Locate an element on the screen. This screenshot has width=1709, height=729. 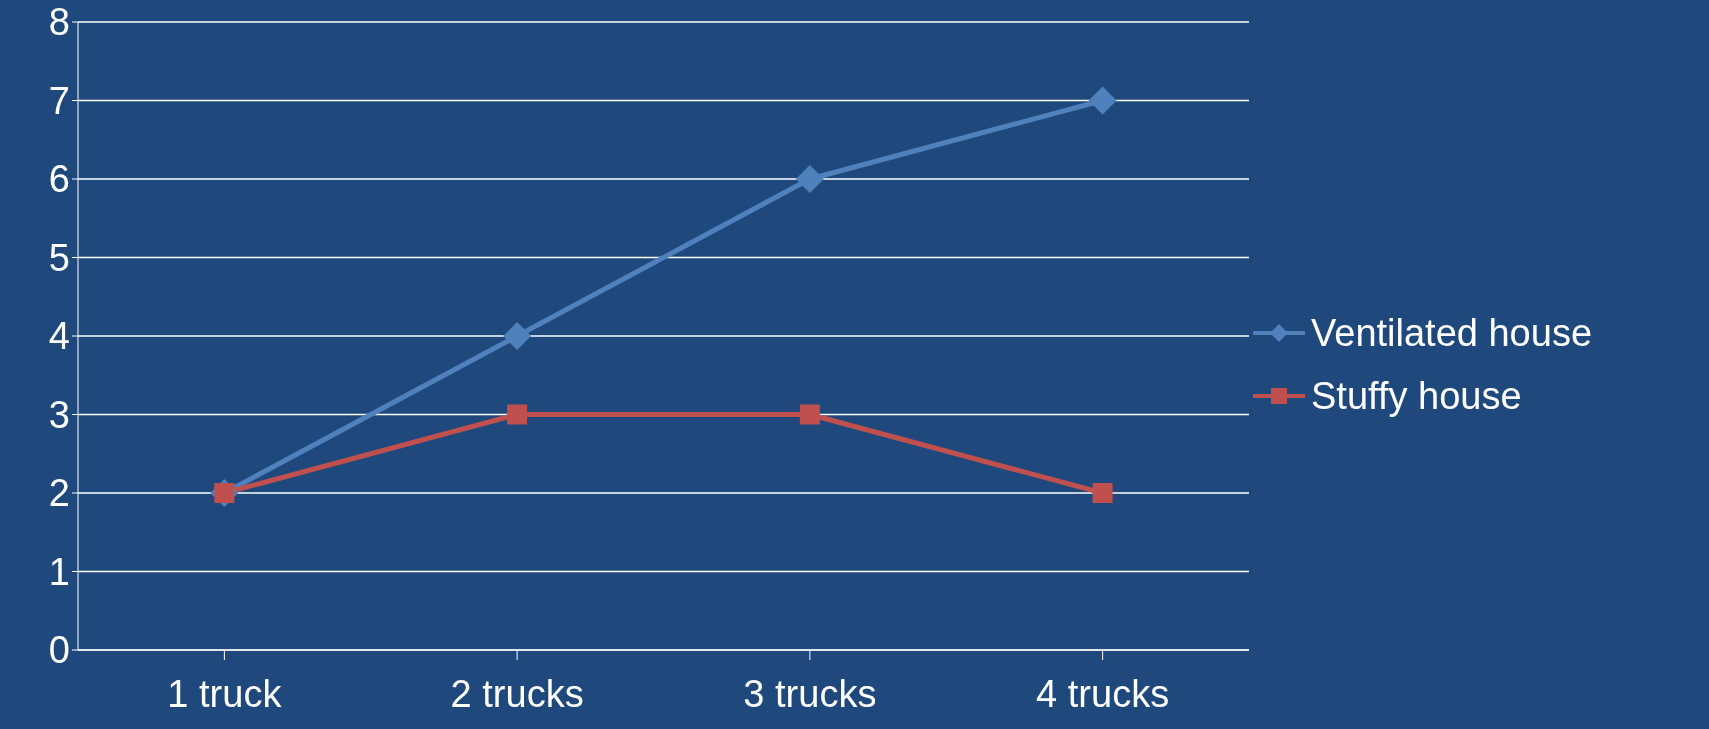
y-tick-label: 6 is located at coordinates (59, 179).